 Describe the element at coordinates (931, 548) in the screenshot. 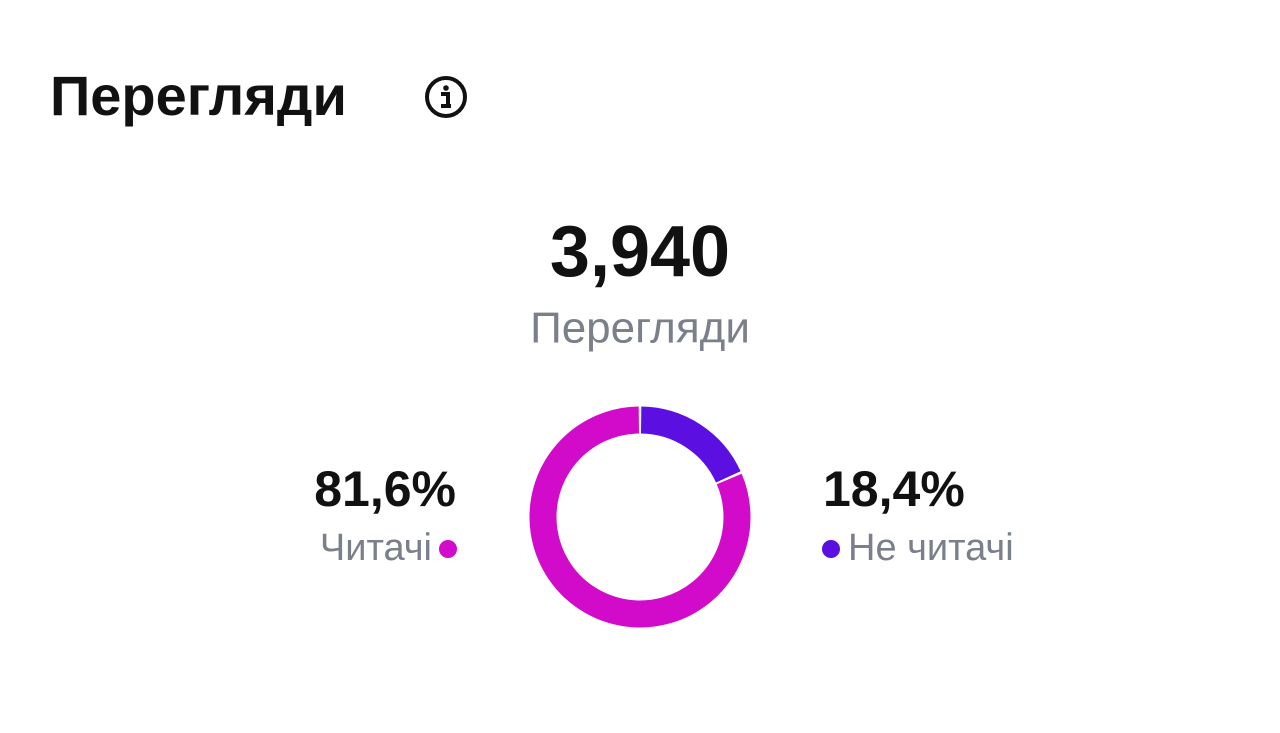

I see `legend-label: Не читачі` at that location.